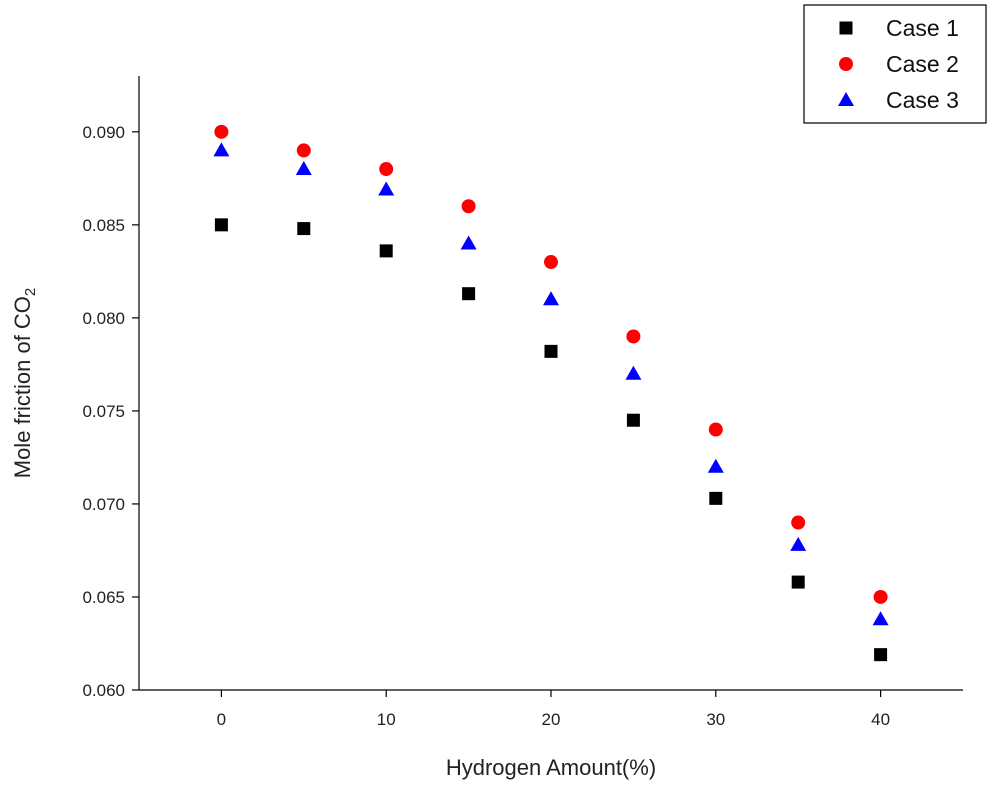 Image resolution: width=994 pixels, height=788 pixels. I want to click on y-tick-label: 0.065, so click(103, 597).